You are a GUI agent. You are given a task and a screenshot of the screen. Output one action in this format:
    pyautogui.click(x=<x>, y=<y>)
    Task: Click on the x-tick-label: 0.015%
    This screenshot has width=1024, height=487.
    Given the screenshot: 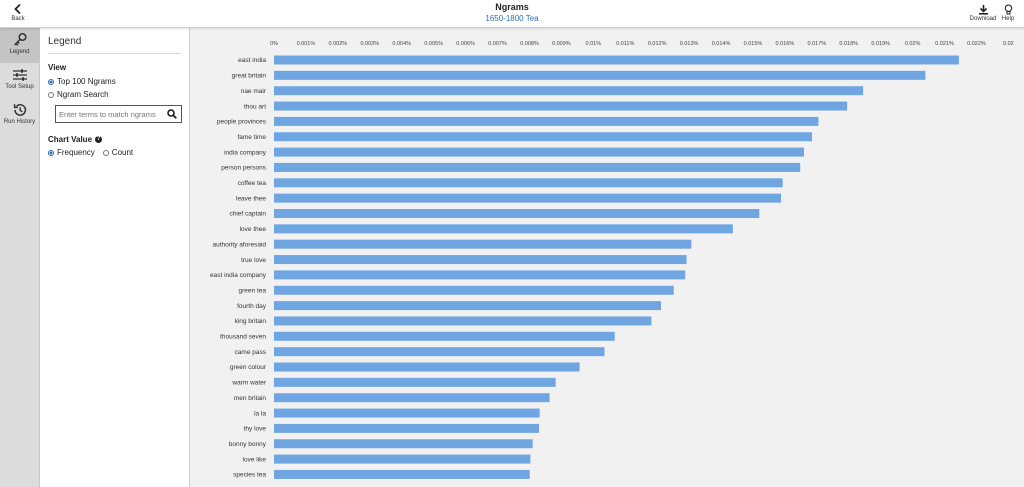 What is the action you would take?
    pyautogui.click(x=753, y=44)
    